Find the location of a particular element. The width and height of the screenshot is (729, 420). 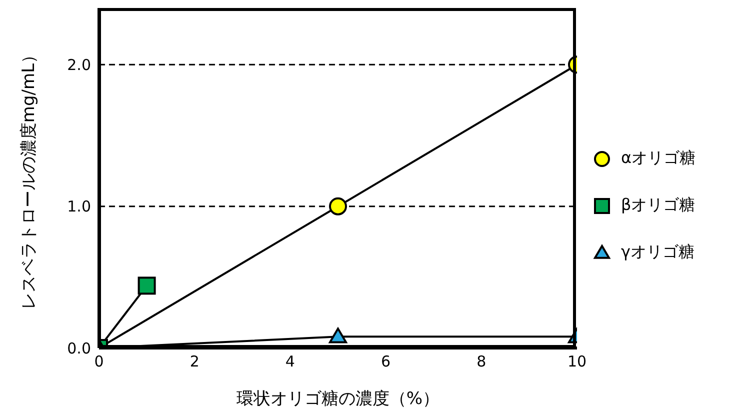

x-tick-label: 10 is located at coordinates (577, 361).